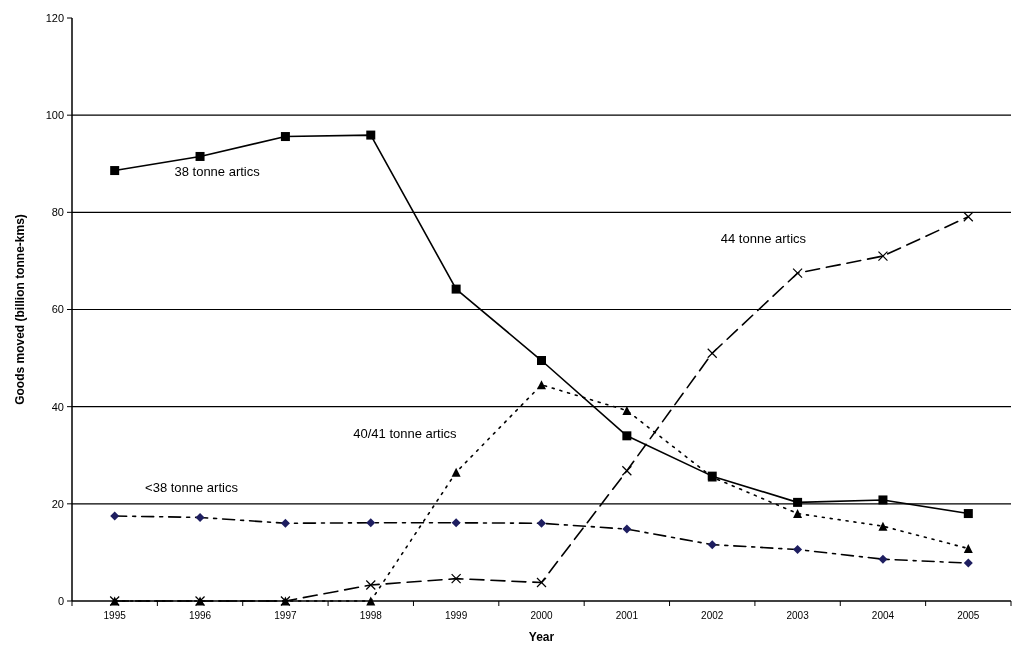 The image size is (1021, 659). What do you see at coordinates (54, 115) in the screenshot?
I see `y-tick-label: 100` at bounding box center [54, 115].